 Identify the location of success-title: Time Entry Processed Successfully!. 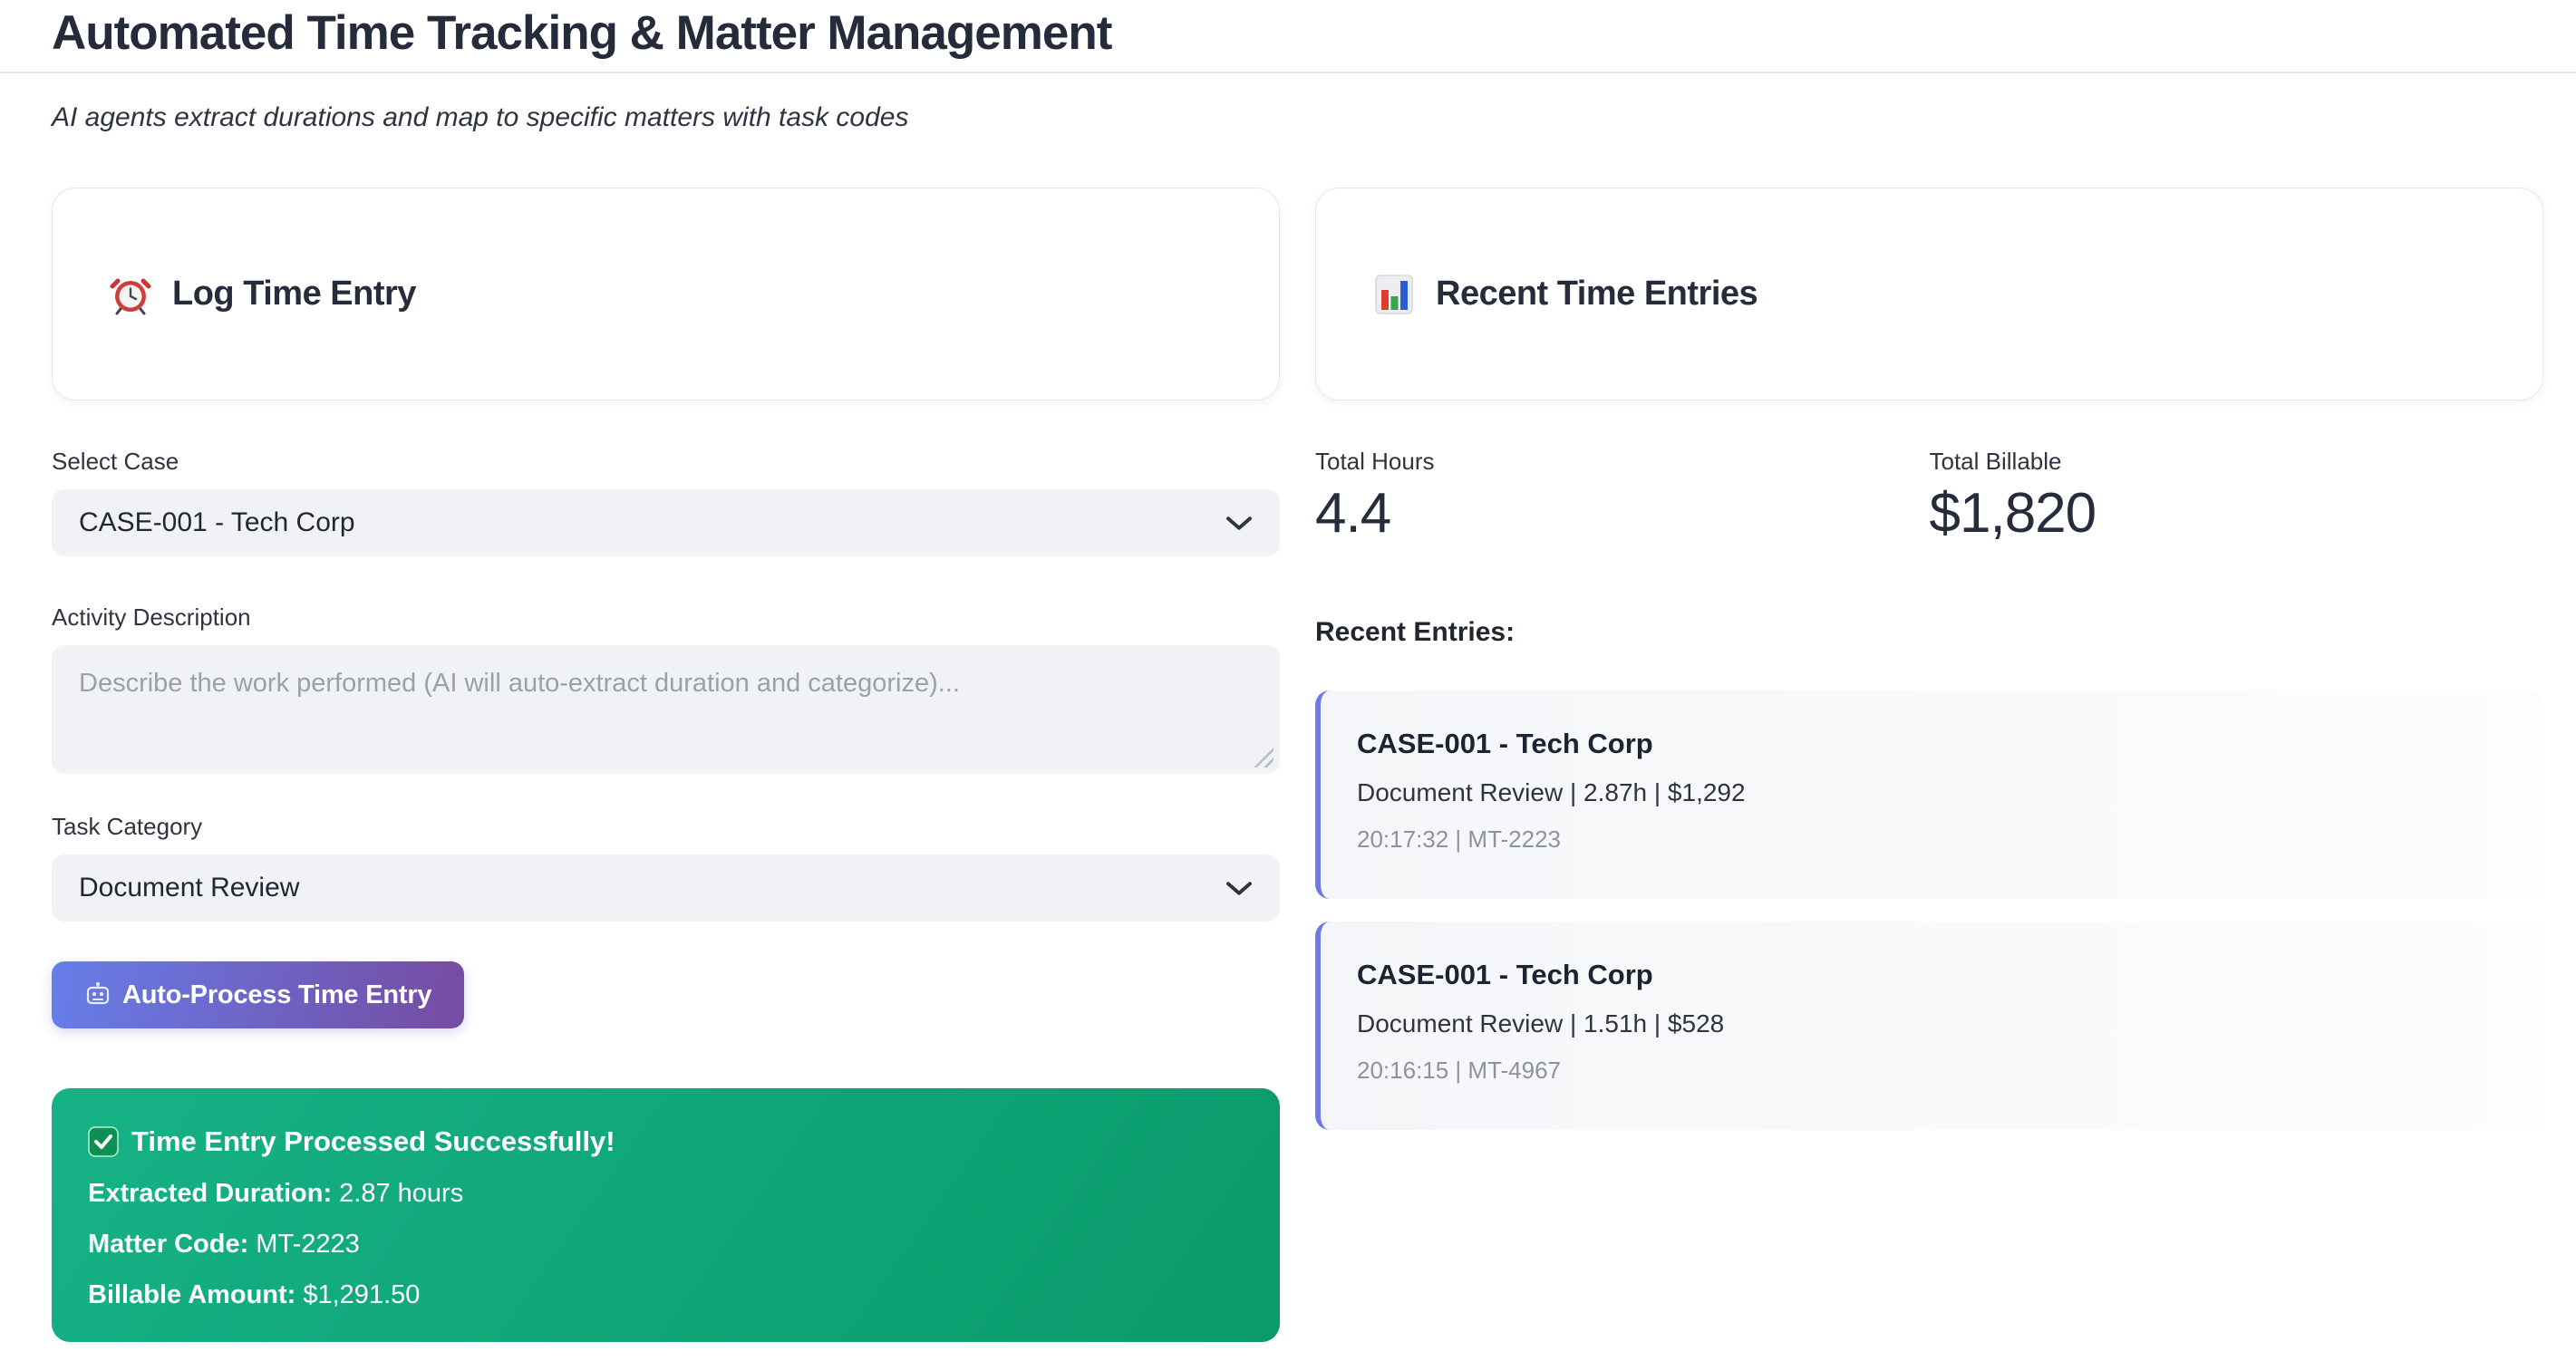
(373, 1141).